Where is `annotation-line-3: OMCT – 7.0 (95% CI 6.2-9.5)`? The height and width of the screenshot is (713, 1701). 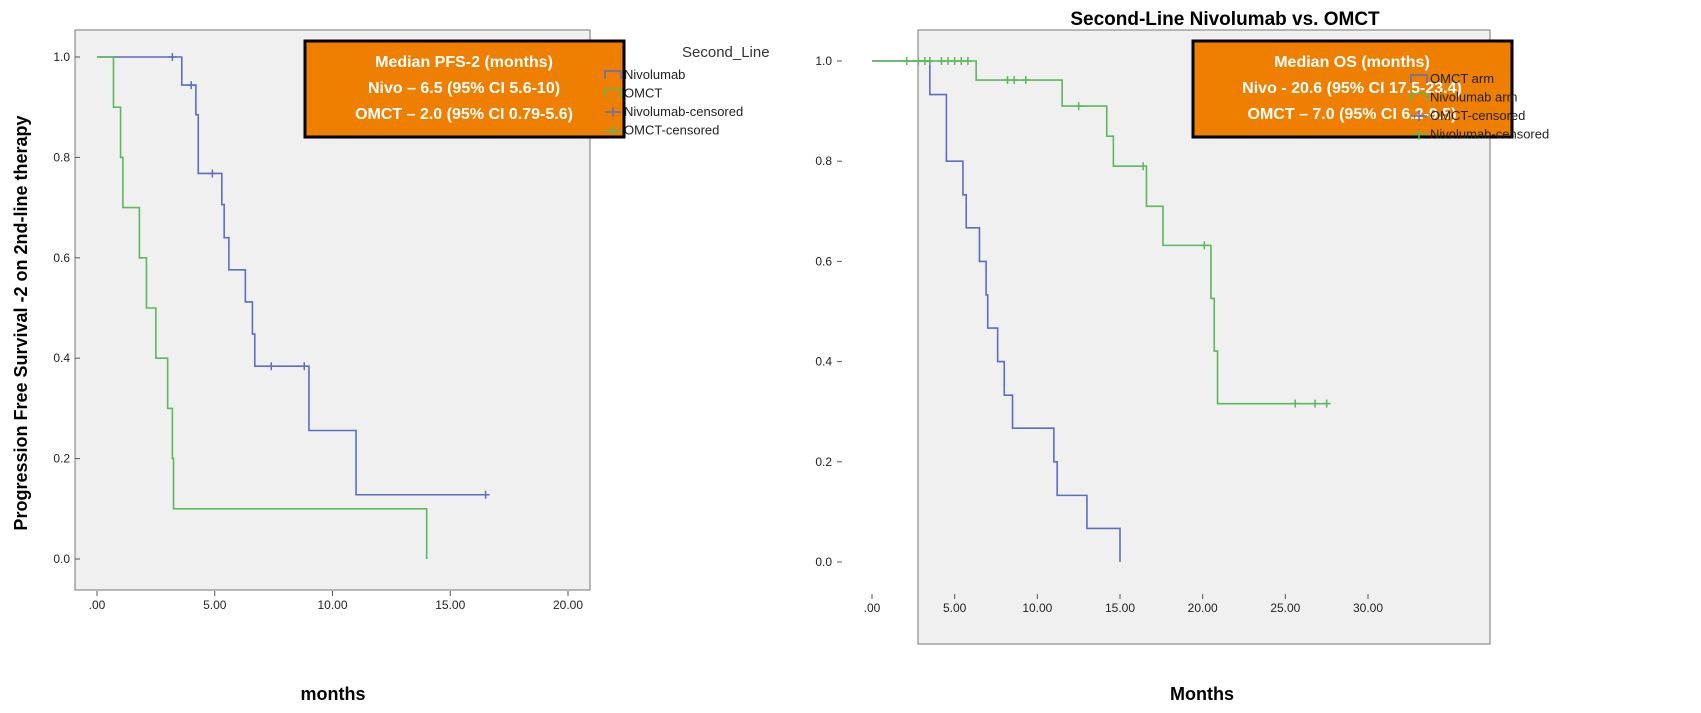 annotation-line-3: OMCT – 7.0 (95% CI 6.2-9.5) is located at coordinates (1352, 114).